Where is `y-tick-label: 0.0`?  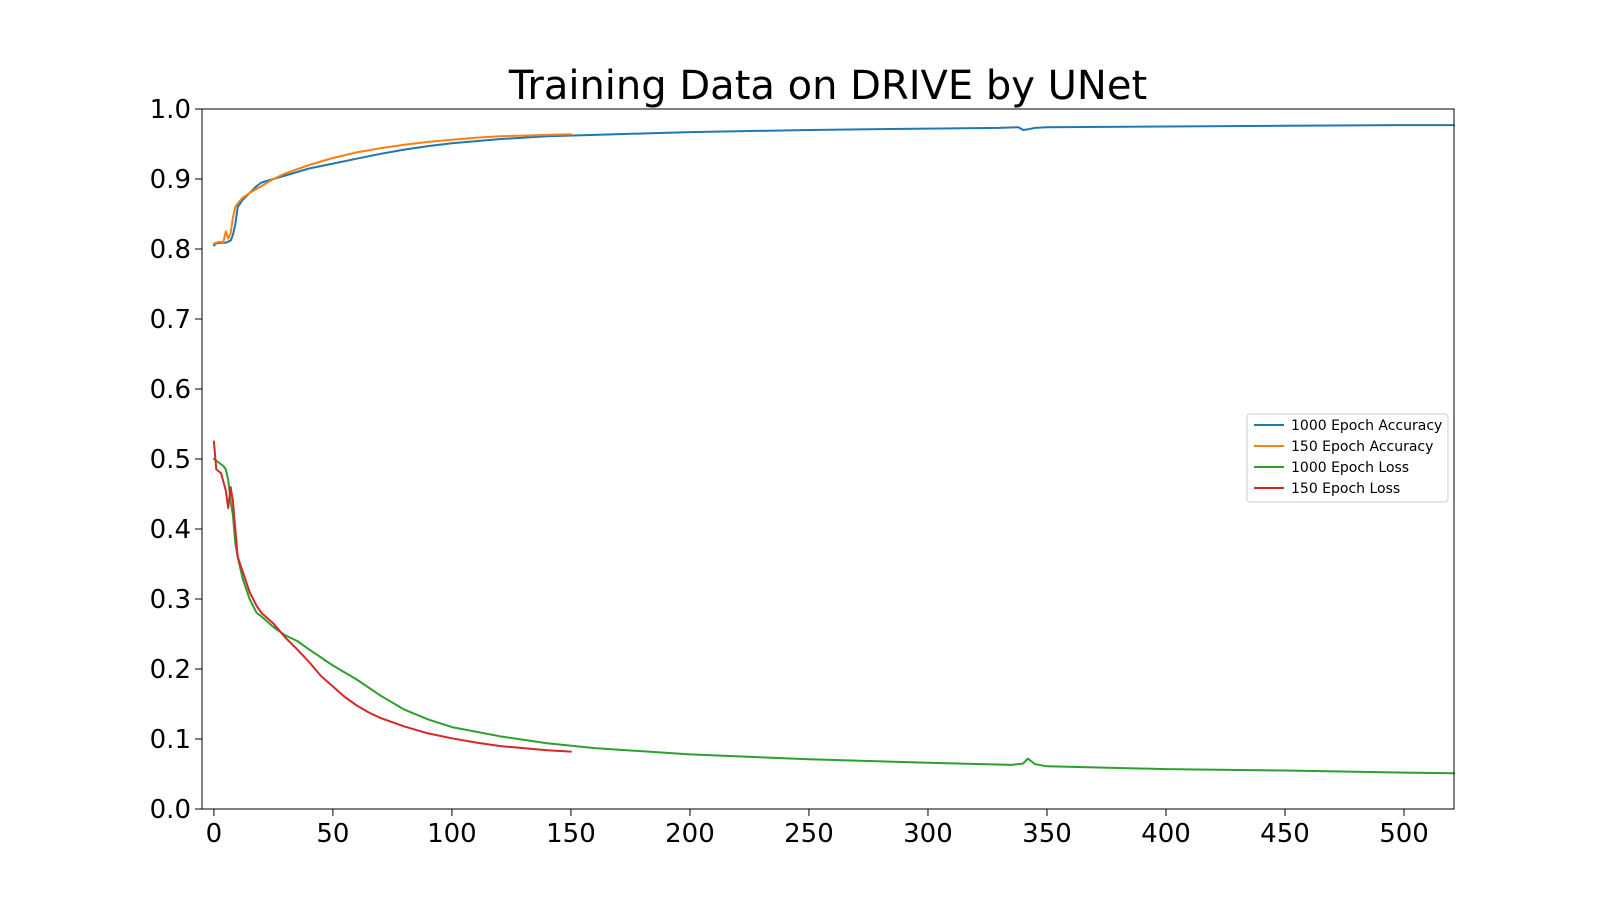
y-tick-label: 0.0 is located at coordinates (170, 810).